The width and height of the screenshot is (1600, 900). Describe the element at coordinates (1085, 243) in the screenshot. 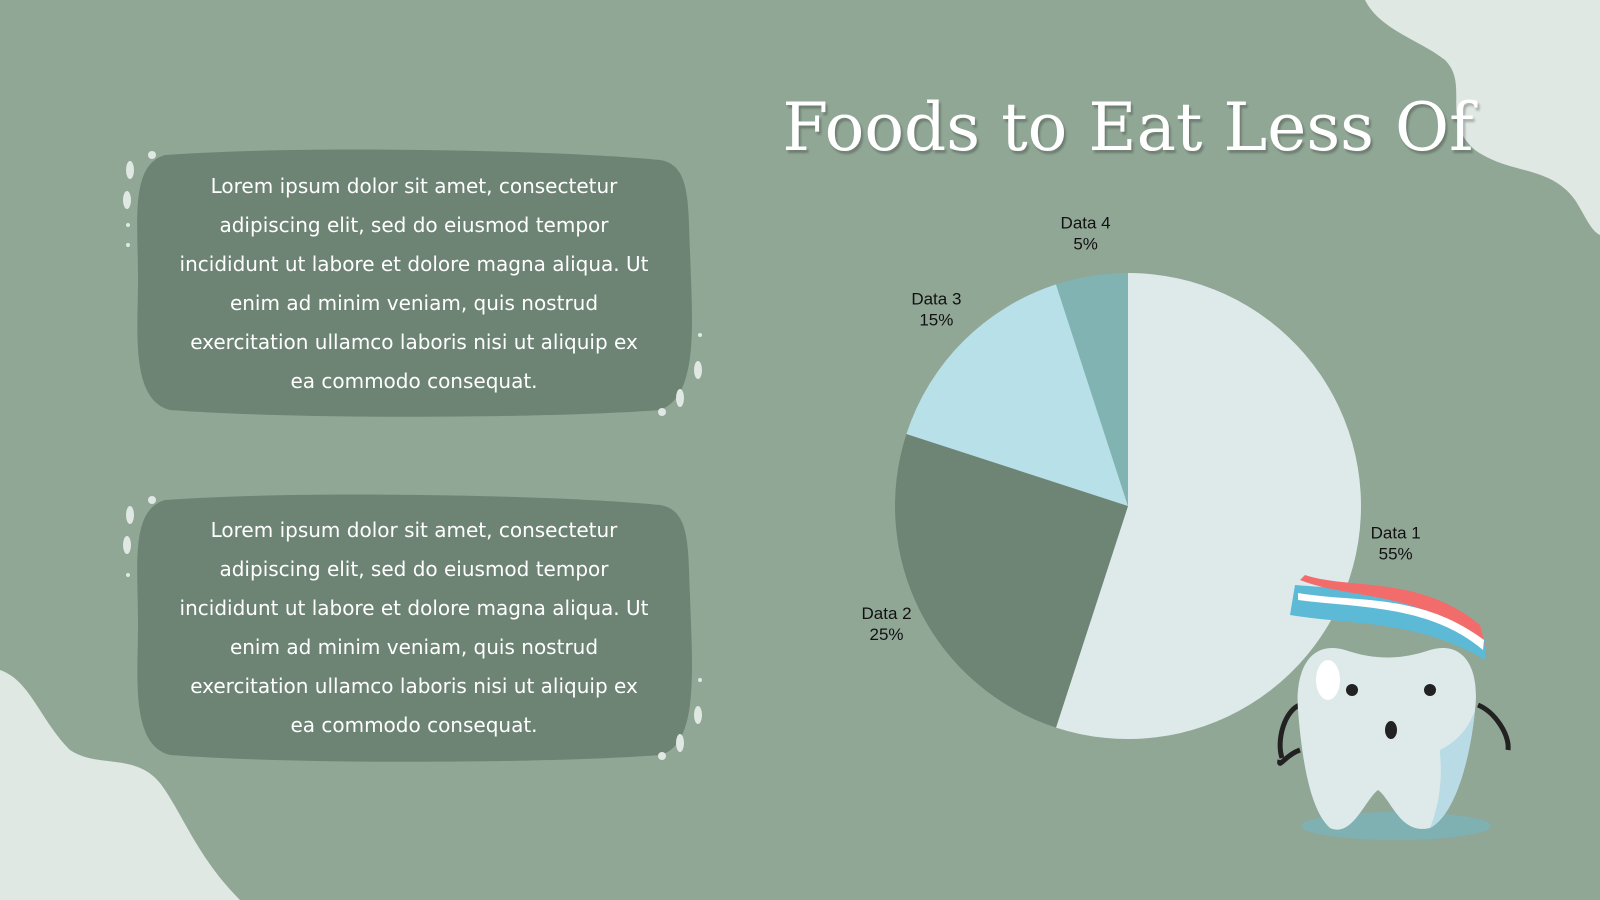

I see `slice-value-label: 5%` at that location.